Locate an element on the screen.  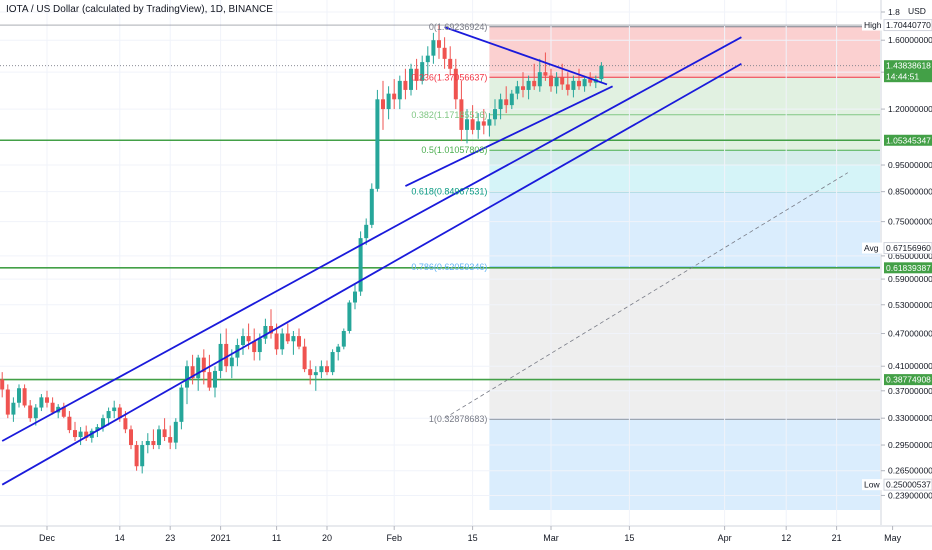
time-tick-label: Mar is located at coordinates (551, 538).